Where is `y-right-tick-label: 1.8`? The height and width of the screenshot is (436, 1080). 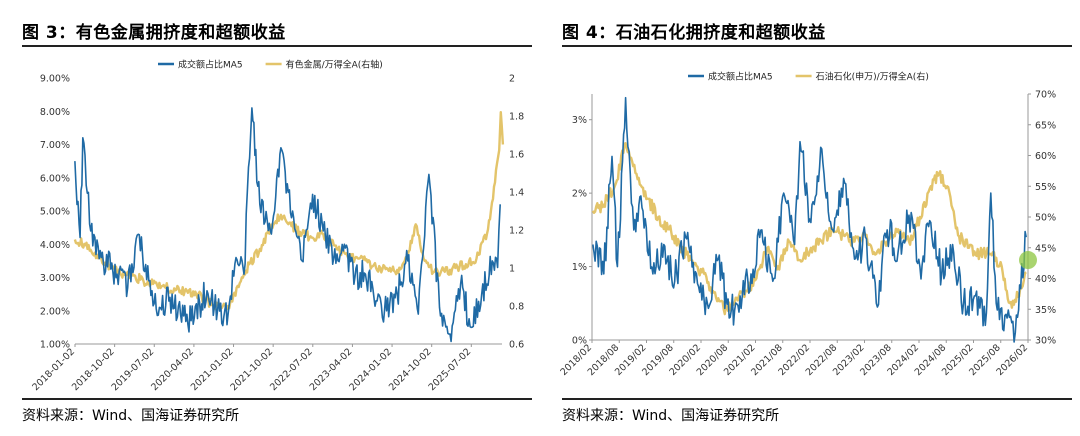
y-right-tick-label: 1.8 is located at coordinates (516, 117).